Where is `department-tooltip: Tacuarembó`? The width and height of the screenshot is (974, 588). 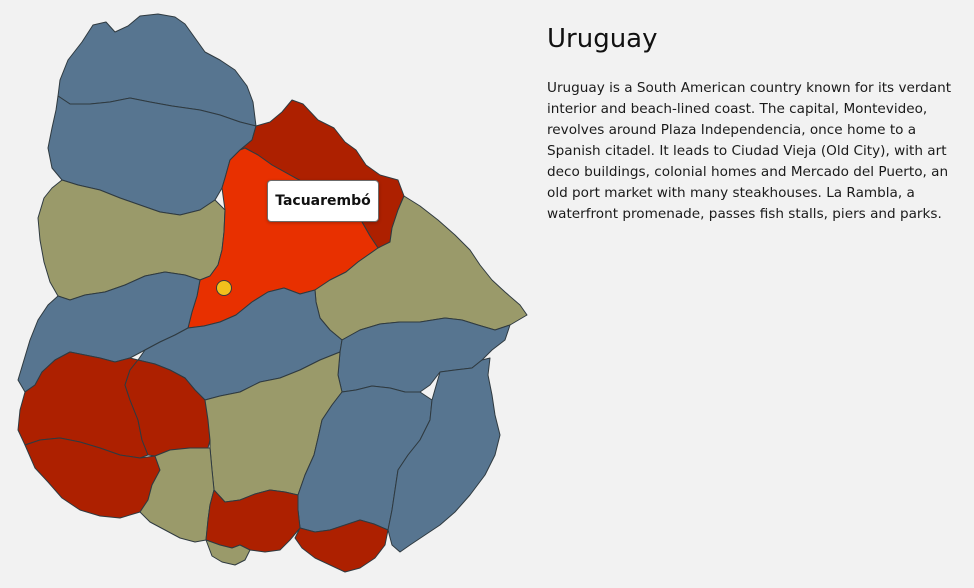 department-tooltip: Tacuarembó is located at coordinates (323, 201).